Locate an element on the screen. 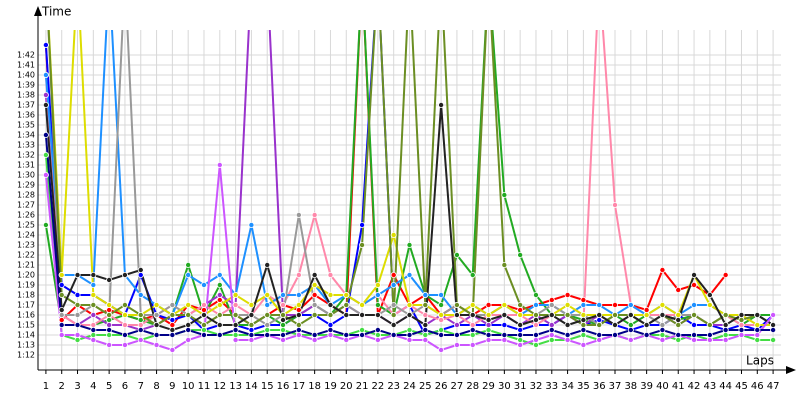 The height and width of the screenshot is (400, 800). x-tick-label: 3 is located at coordinates (77, 386).